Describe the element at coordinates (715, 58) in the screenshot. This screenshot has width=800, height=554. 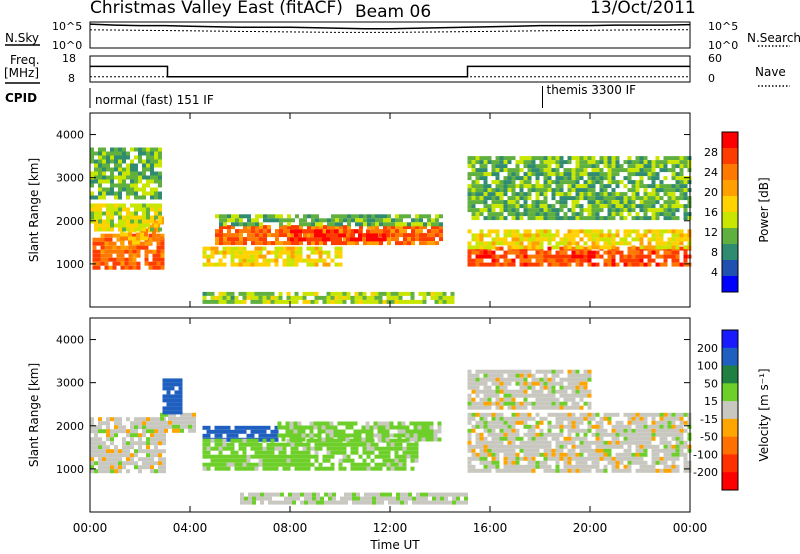
I see `nave-tick-high: 60` at that location.